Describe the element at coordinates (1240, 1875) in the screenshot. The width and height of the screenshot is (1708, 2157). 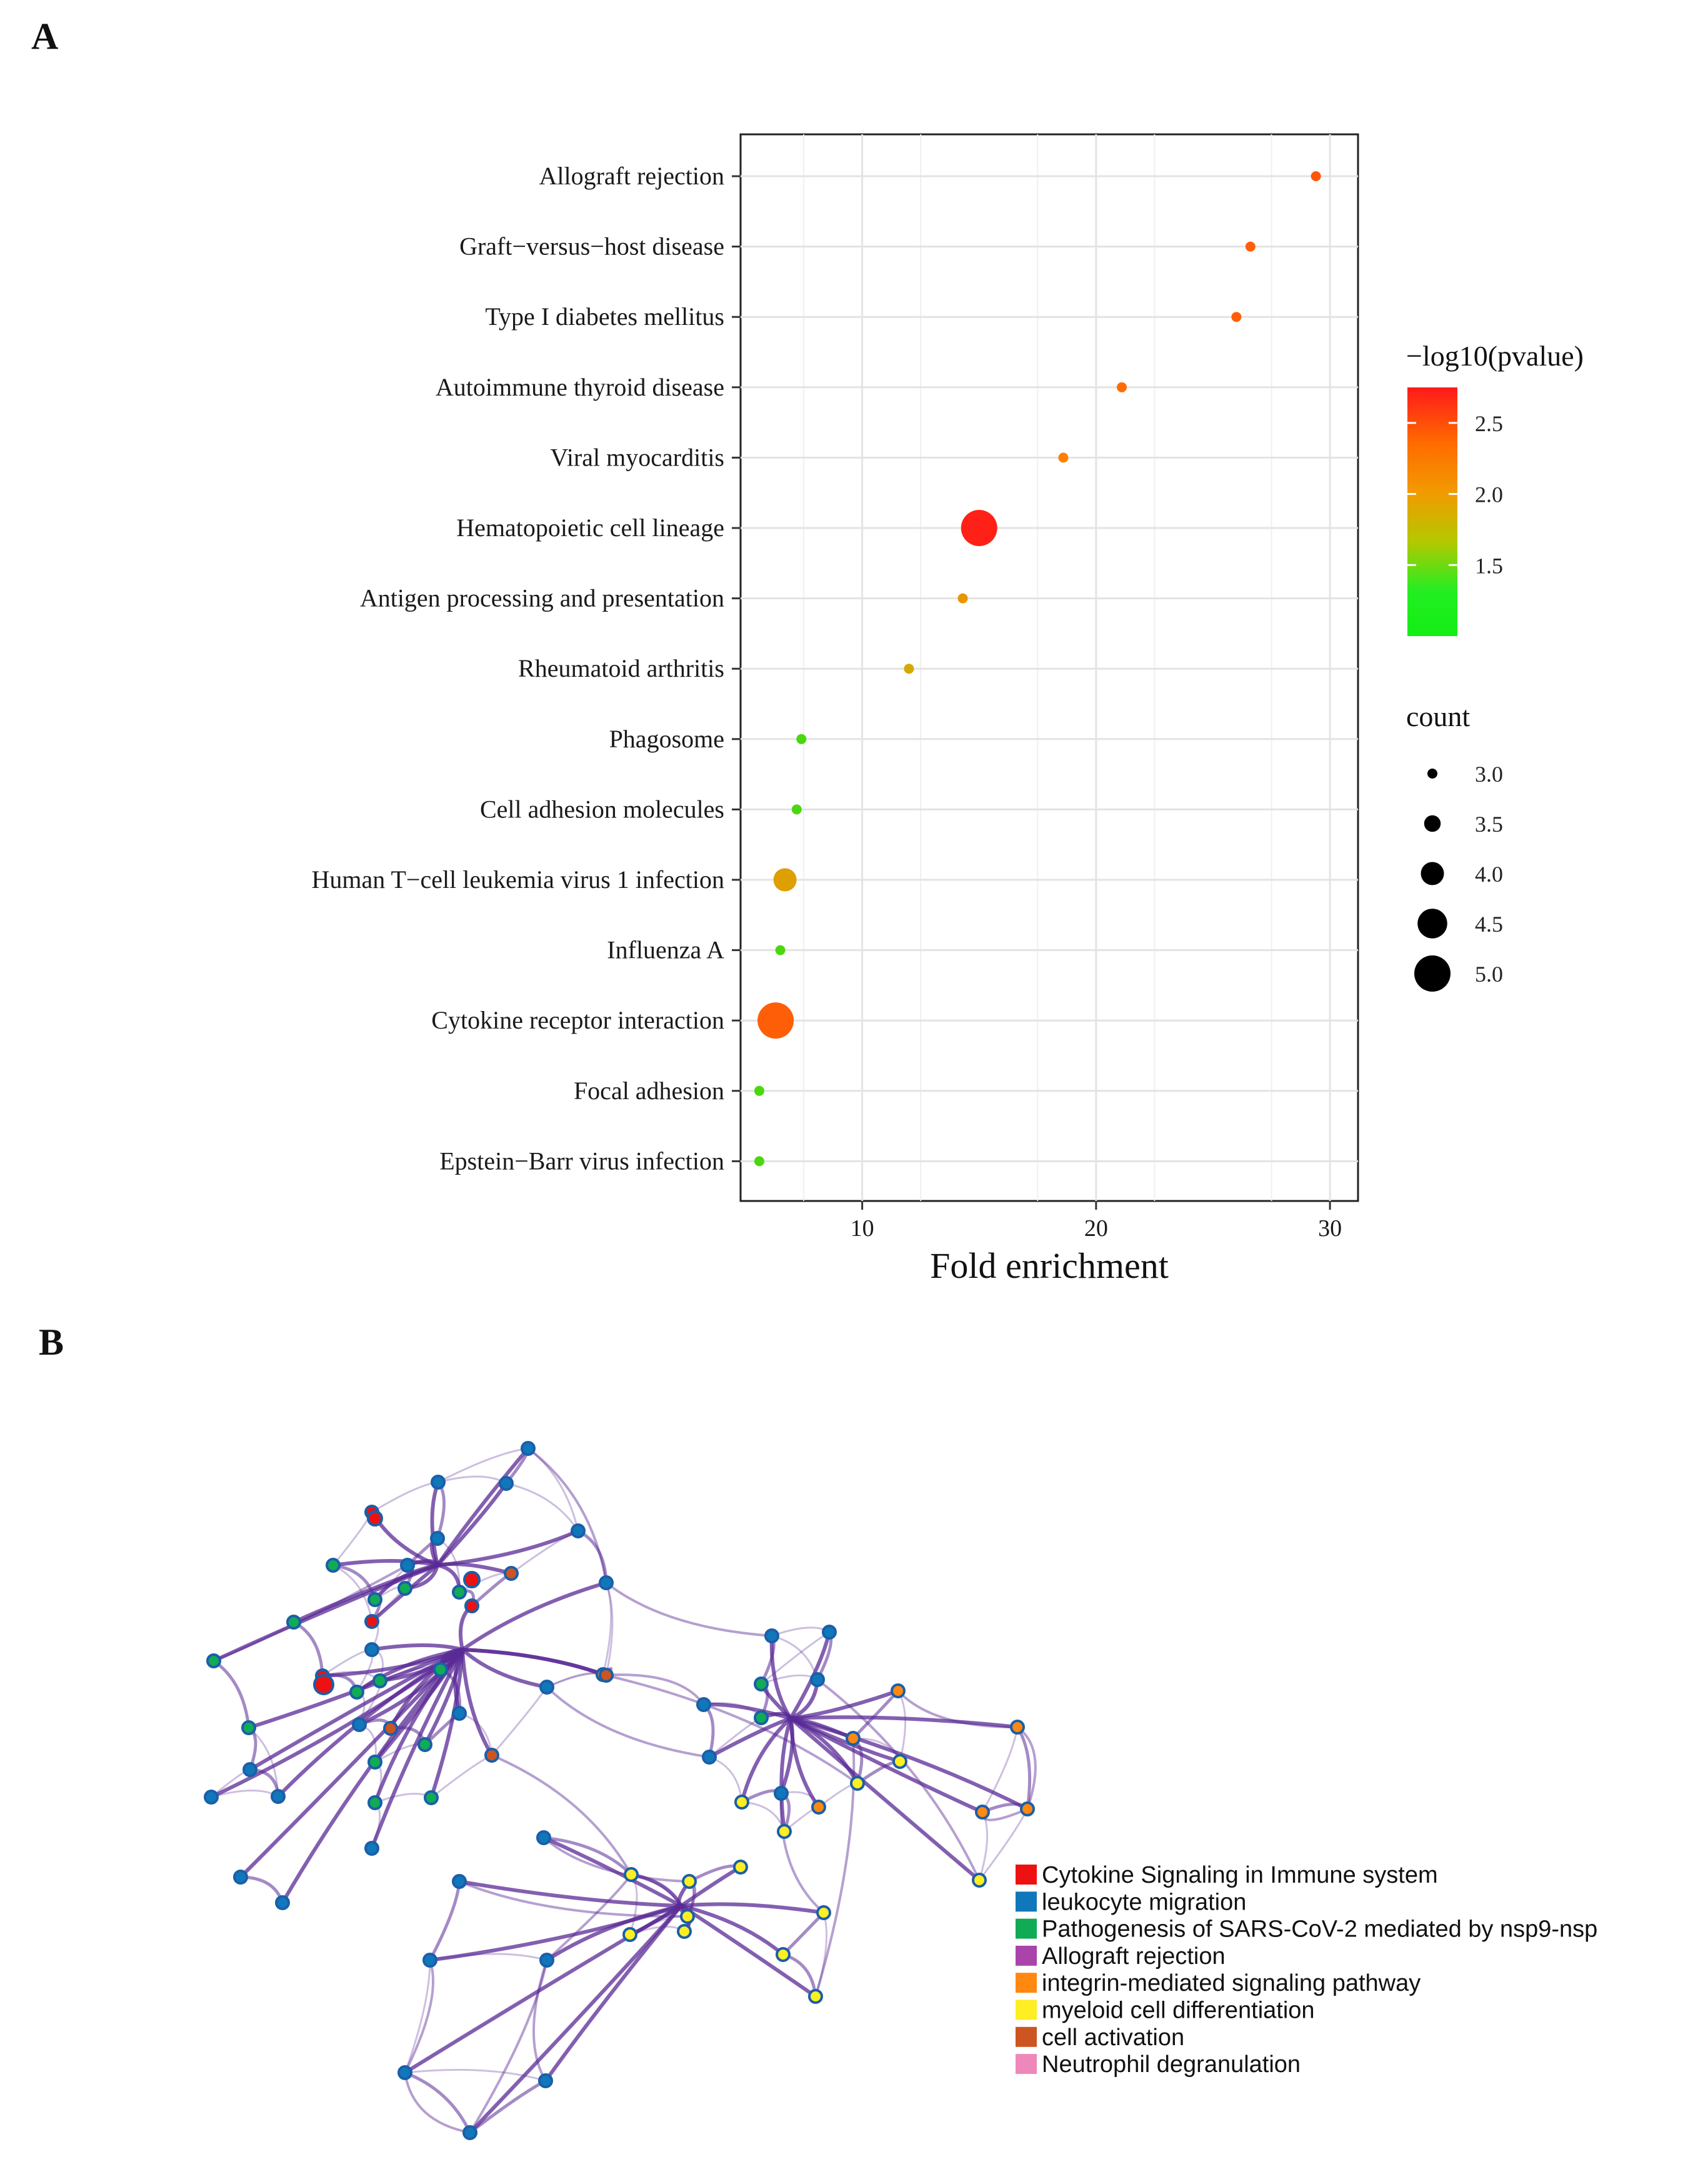
I see `network-legend-label: Cytokine Signaling in Immune system` at that location.